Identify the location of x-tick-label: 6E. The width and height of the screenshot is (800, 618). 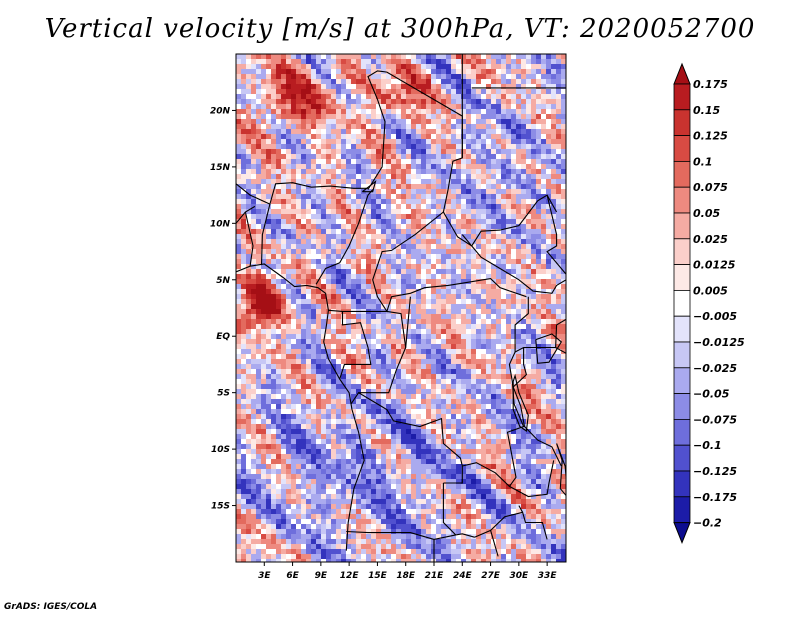
(292, 576).